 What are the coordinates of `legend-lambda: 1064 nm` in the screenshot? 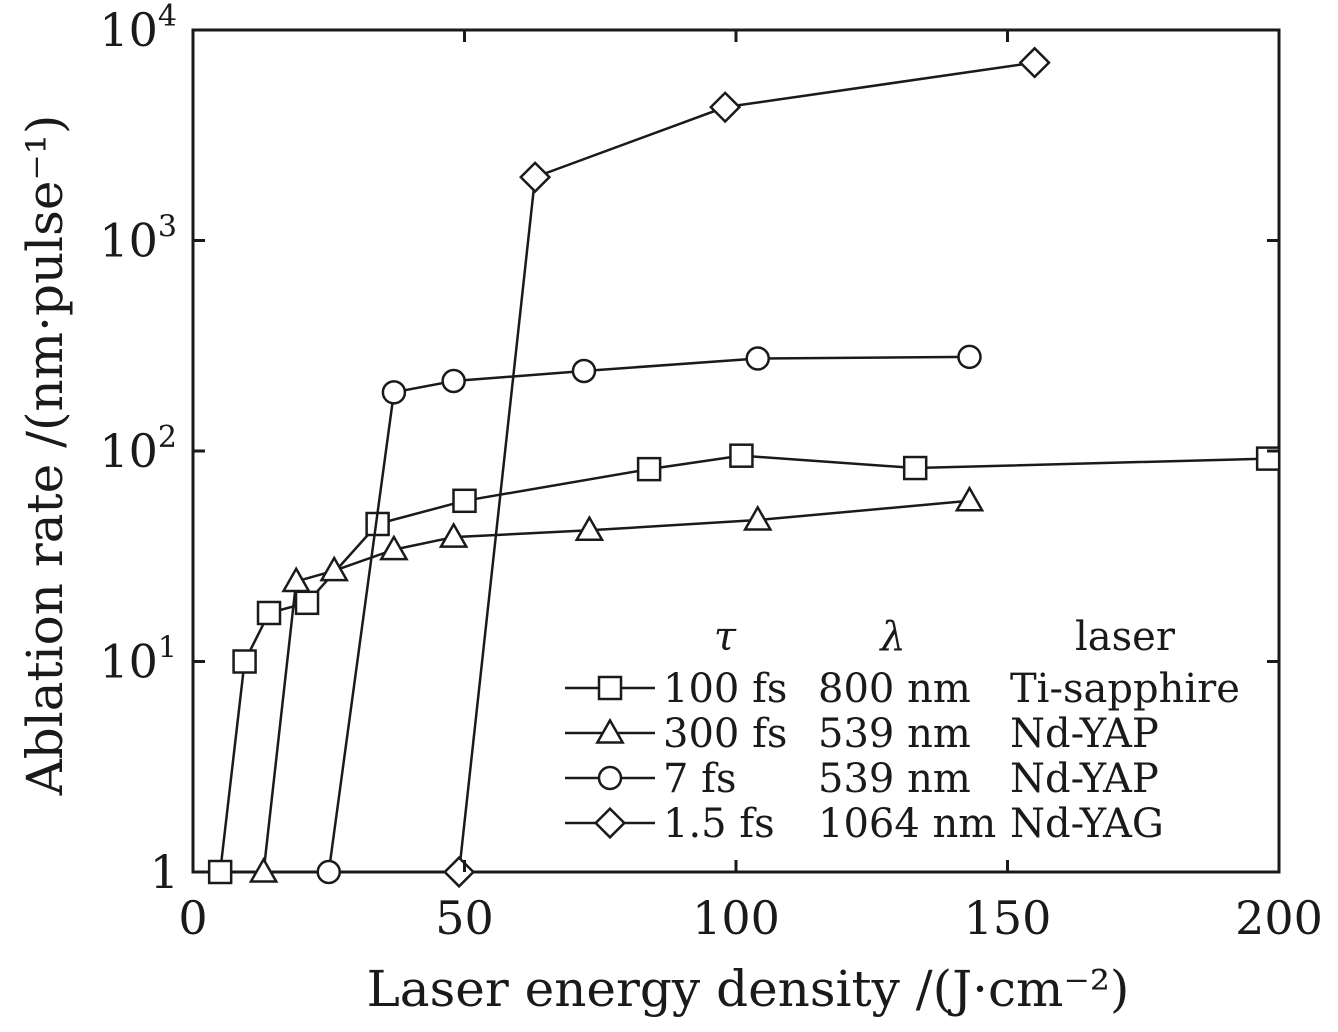 It's located at (907, 824).